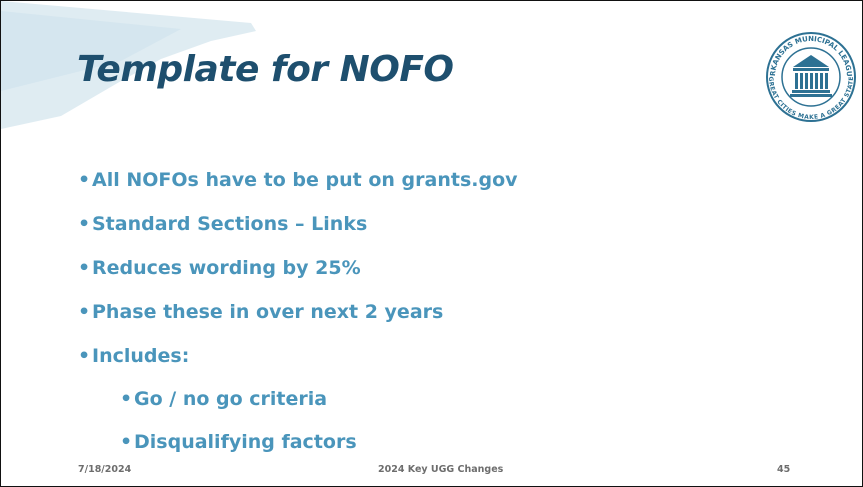 The height and width of the screenshot is (487, 863). I want to click on page-number: 45, so click(784, 469).